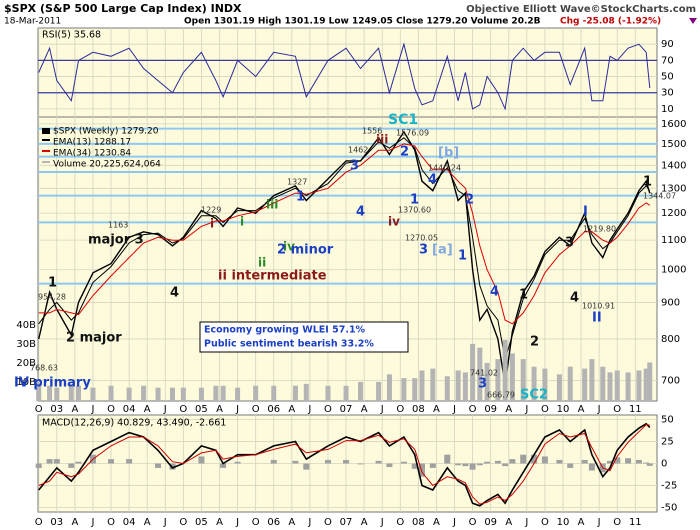 This screenshot has height=530, width=700. What do you see at coordinates (673, 144) in the screenshot?
I see `y-tick-label: 1500` at bounding box center [673, 144].